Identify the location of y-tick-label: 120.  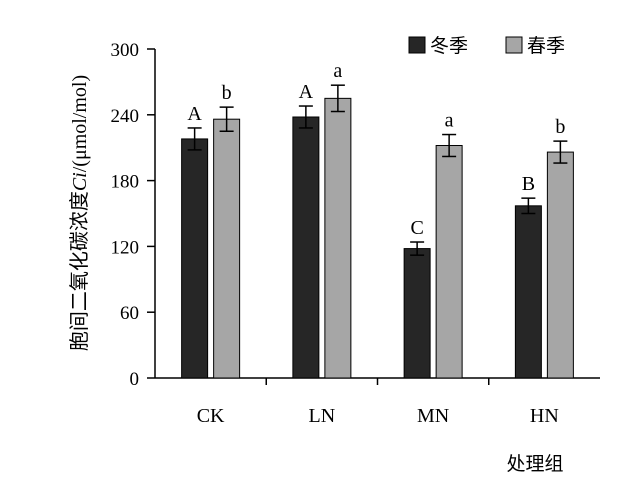
(125, 247).